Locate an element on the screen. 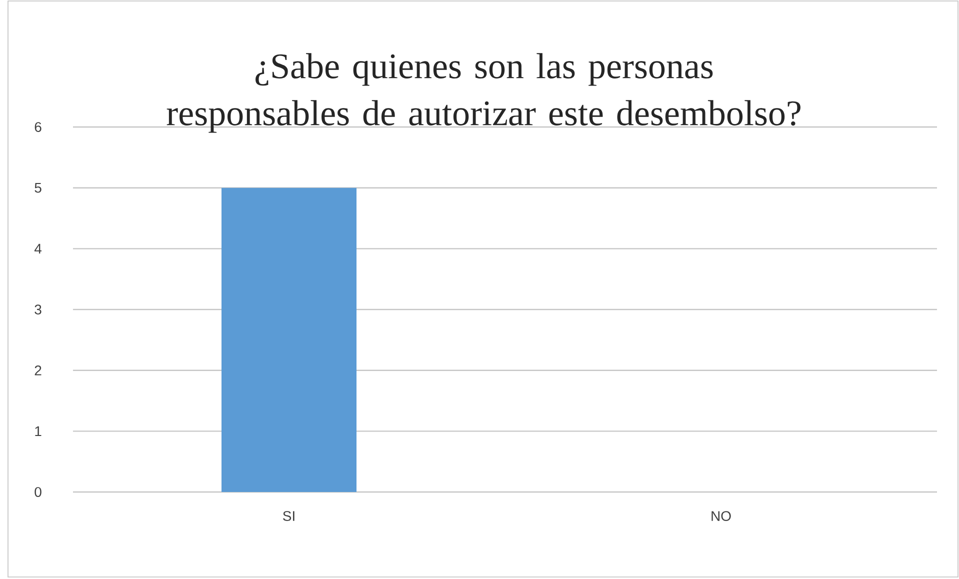 Image resolution: width=959 pixels, height=579 pixels. chart-title: ¿Sabe quienes son las personas responsables de autorizar este desembolso? is located at coordinates (483, 93).